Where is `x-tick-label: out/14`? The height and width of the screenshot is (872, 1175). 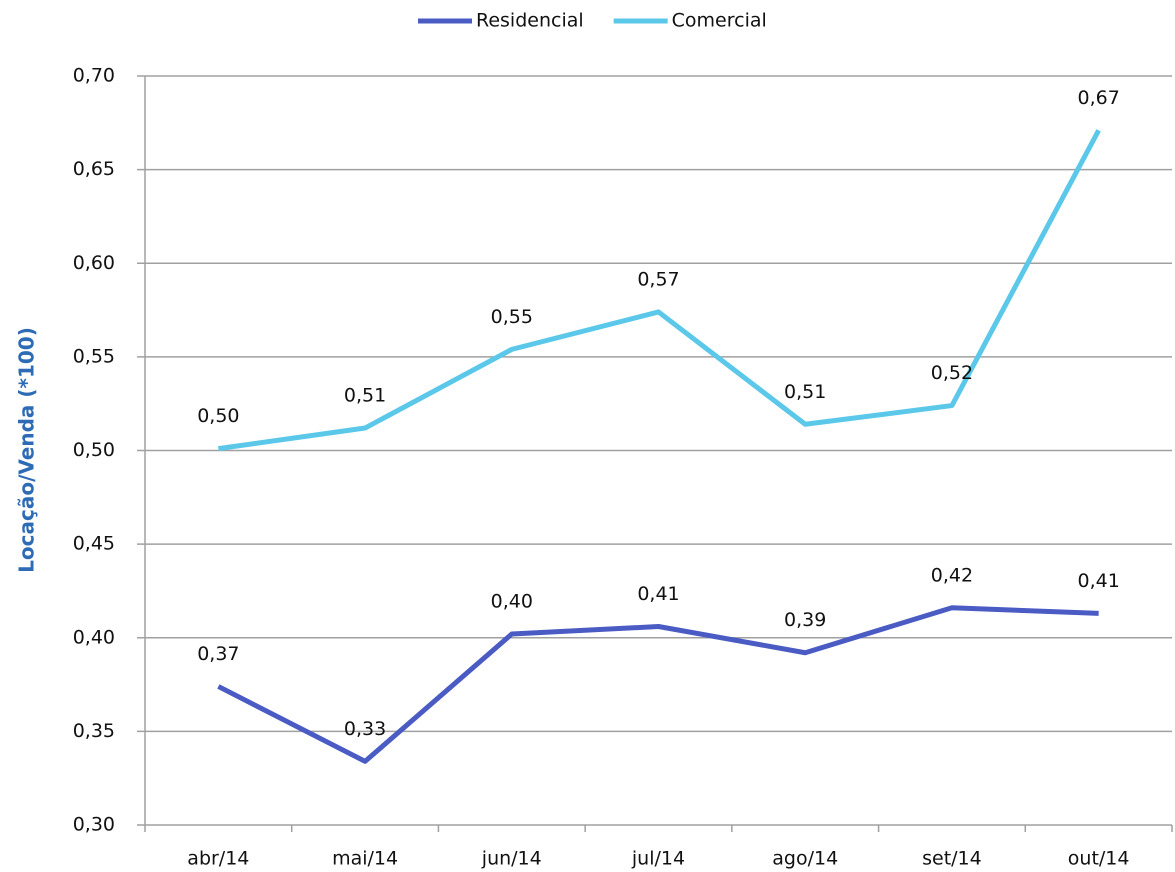 x-tick-label: out/14 is located at coordinates (1099, 859).